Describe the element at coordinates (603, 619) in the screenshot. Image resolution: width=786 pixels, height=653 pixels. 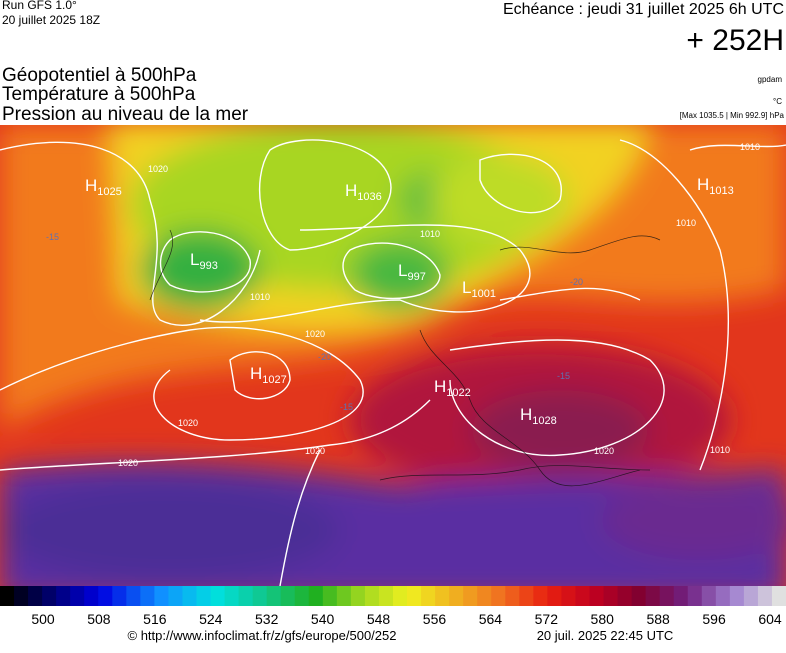
I see `colorbar-tick-label: 580` at that location.